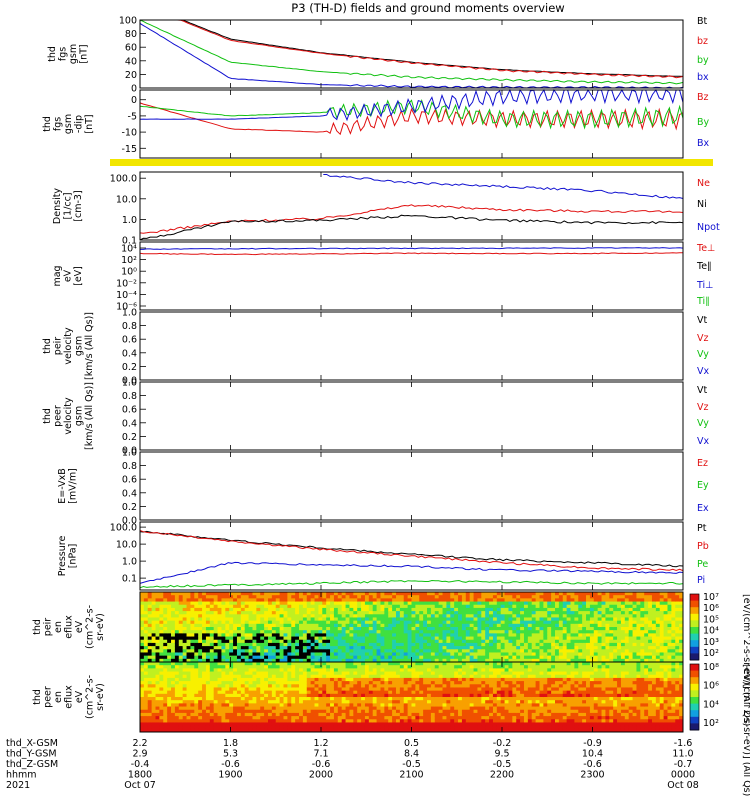 This screenshot has width=750, height=800. What do you see at coordinates (694, 614) in the screenshot?
I see `colorbar-segment` at bounding box center [694, 614].